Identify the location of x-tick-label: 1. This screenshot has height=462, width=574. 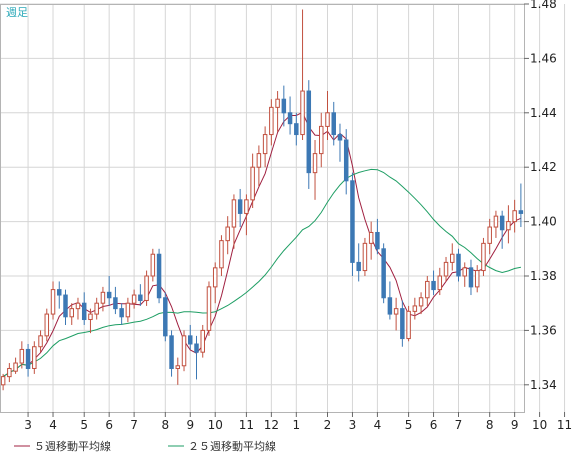
(296, 425).